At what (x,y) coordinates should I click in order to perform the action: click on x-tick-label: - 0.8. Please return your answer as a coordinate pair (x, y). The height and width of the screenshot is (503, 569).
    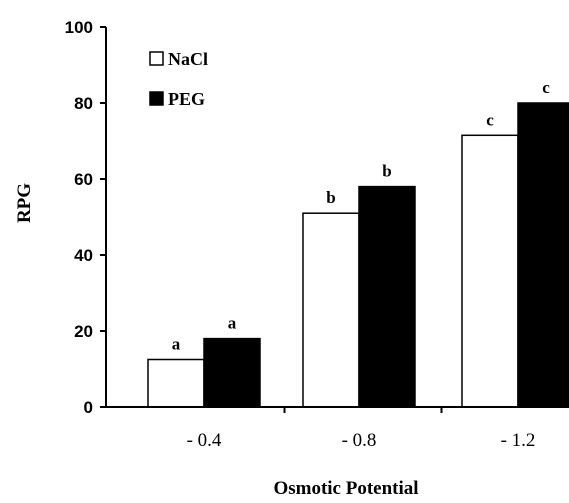
    Looking at the image, I should click on (359, 440).